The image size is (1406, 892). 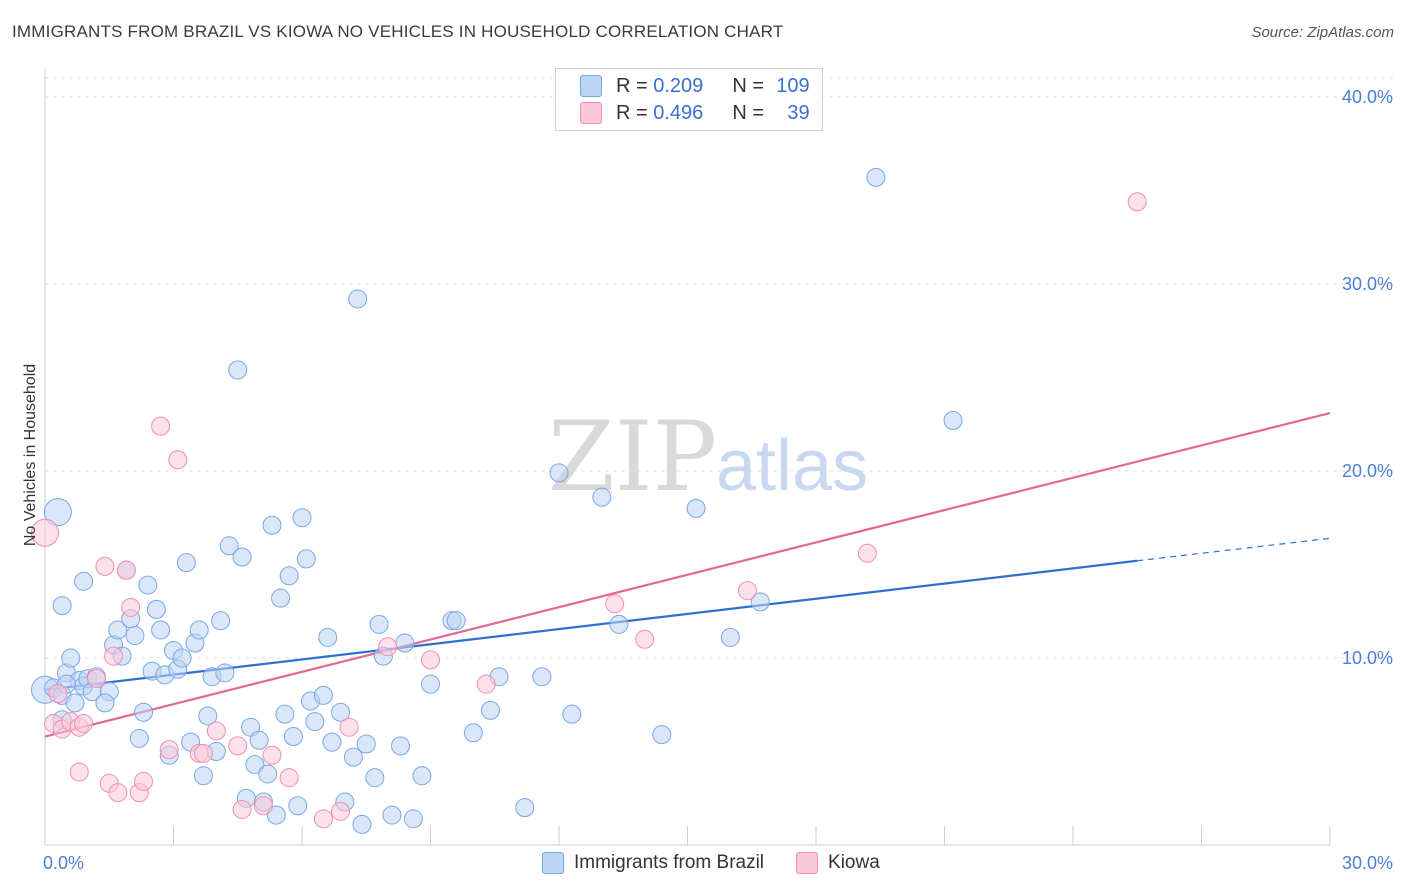 What do you see at coordinates (798, 112) in the screenshot?
I see `legend-n-value: 39` at bounding box center [798, 112].